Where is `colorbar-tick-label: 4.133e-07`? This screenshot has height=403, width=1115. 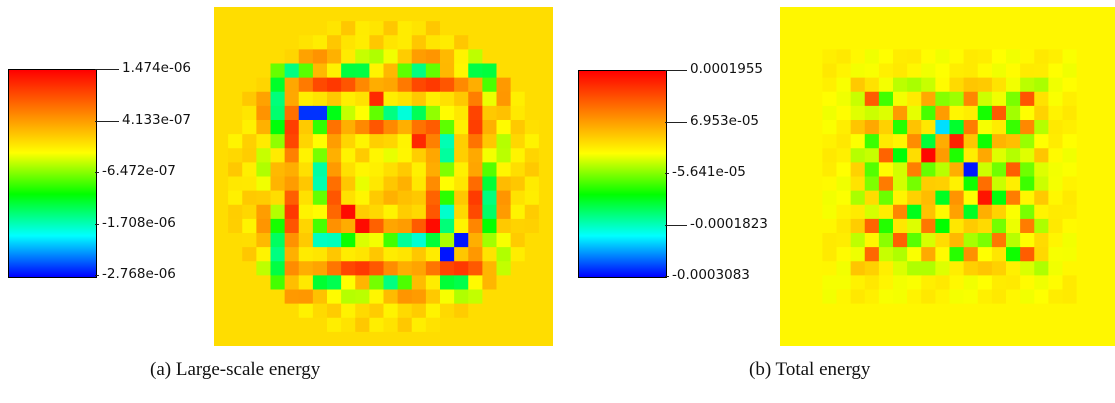 colorbar-tick-label: 4.133e-07 is located at coordinates (157, 120).